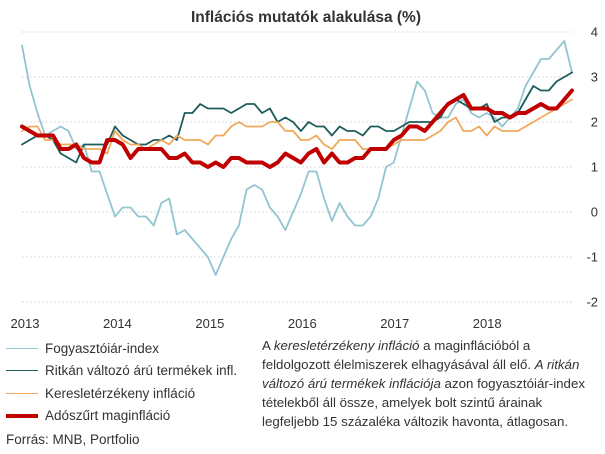 The height and width of the screenshot is (454, 605). What do you see at coordinates (108, 416) in the screenshot?
I see `legend-label: Adószűrt maginfláció` at bounding box center [108, 416].